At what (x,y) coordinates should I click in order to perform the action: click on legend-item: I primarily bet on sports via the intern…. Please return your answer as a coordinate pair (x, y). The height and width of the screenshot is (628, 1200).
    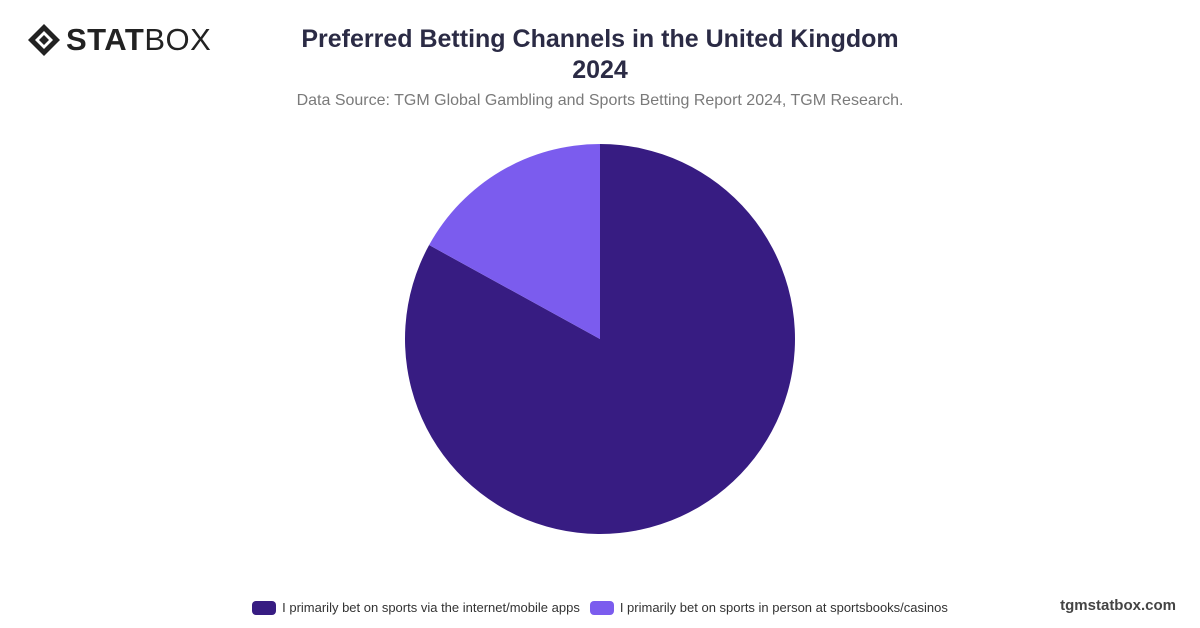
    Looking at the image, I should click on (416, 607).